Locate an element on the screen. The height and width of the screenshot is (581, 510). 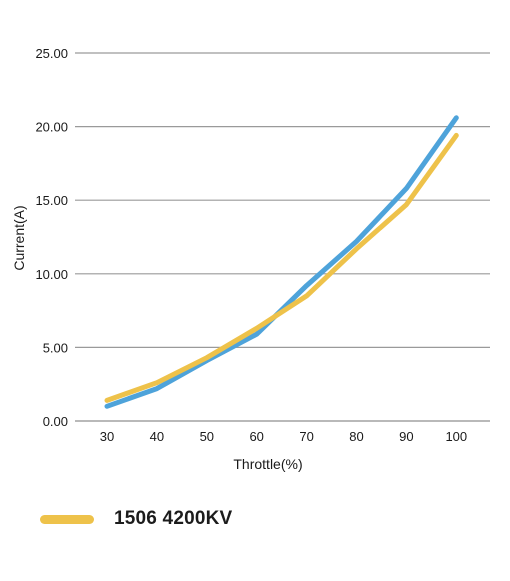
legend-swatch is located at coordinates (67, 519).